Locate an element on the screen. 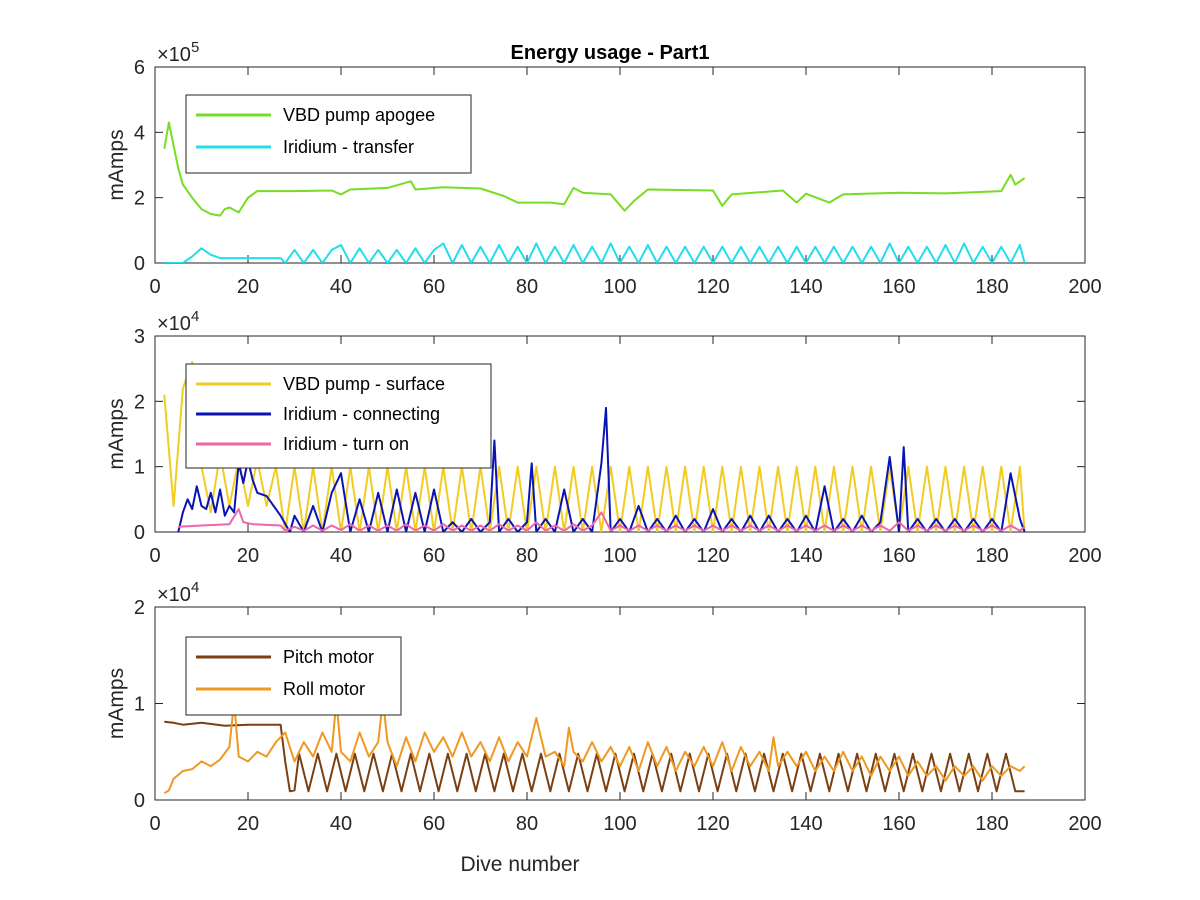 This screenshot has width=1200, height=900. legend-entry: Iridium - turn on is located at coordinates (346, 444).